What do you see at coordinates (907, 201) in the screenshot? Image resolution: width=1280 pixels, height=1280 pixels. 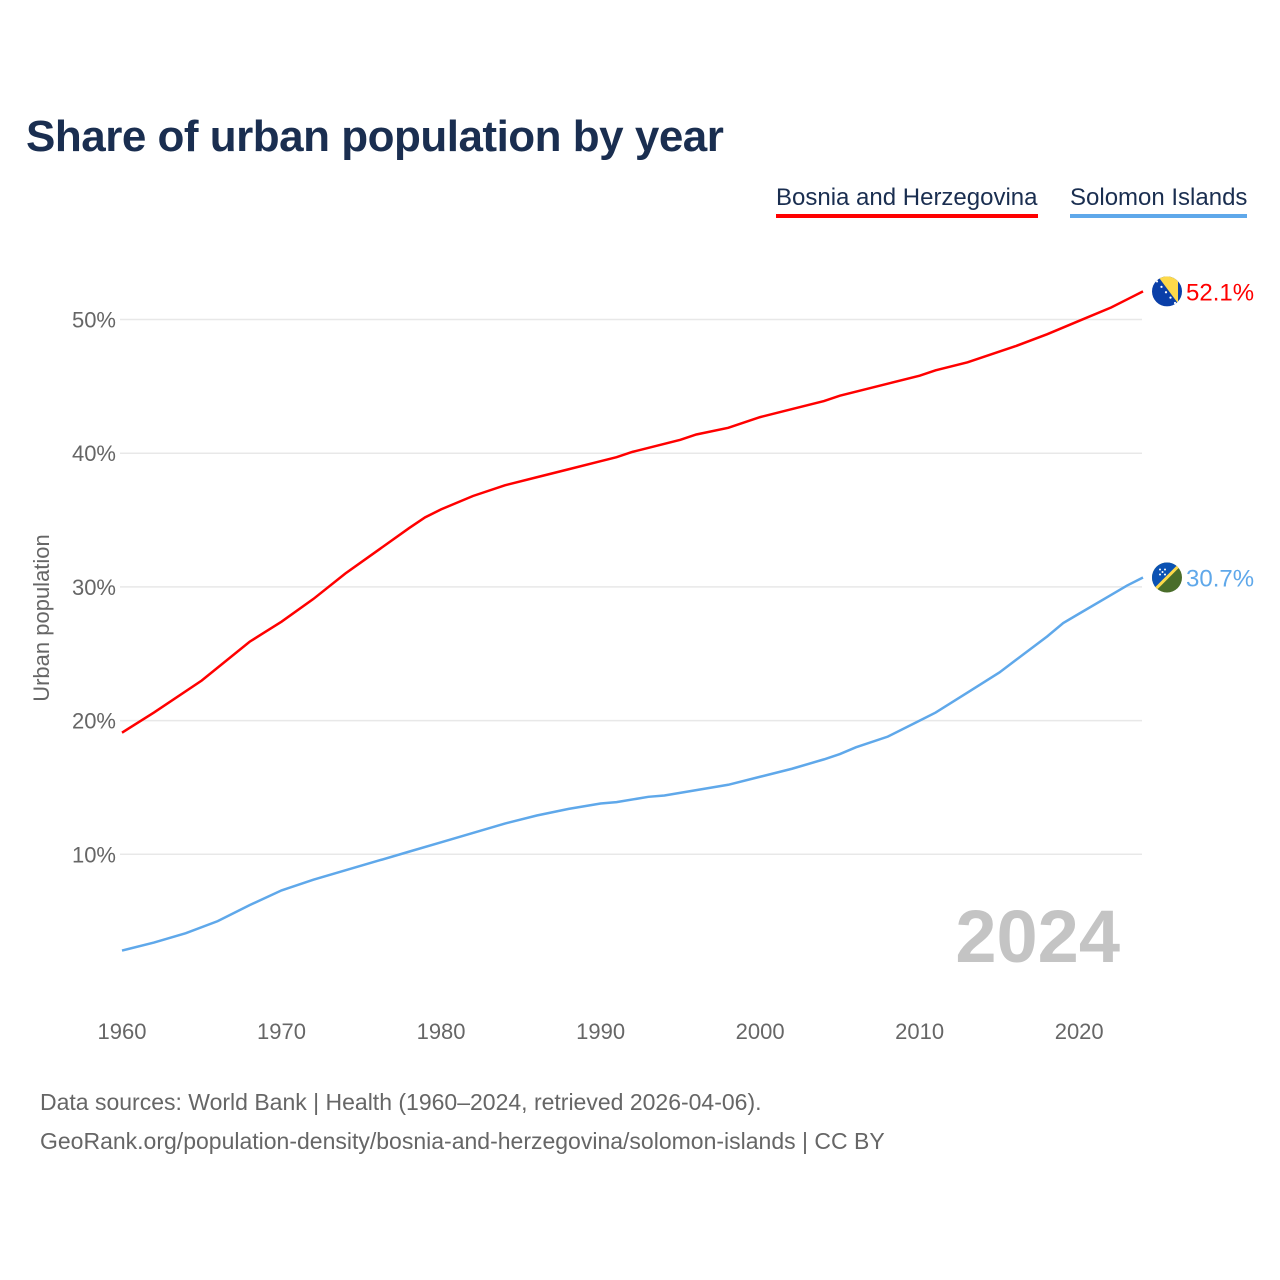 I see `legend-item-bosnia: Bosnia and Herzegovina` at bounding box center [907, 201].